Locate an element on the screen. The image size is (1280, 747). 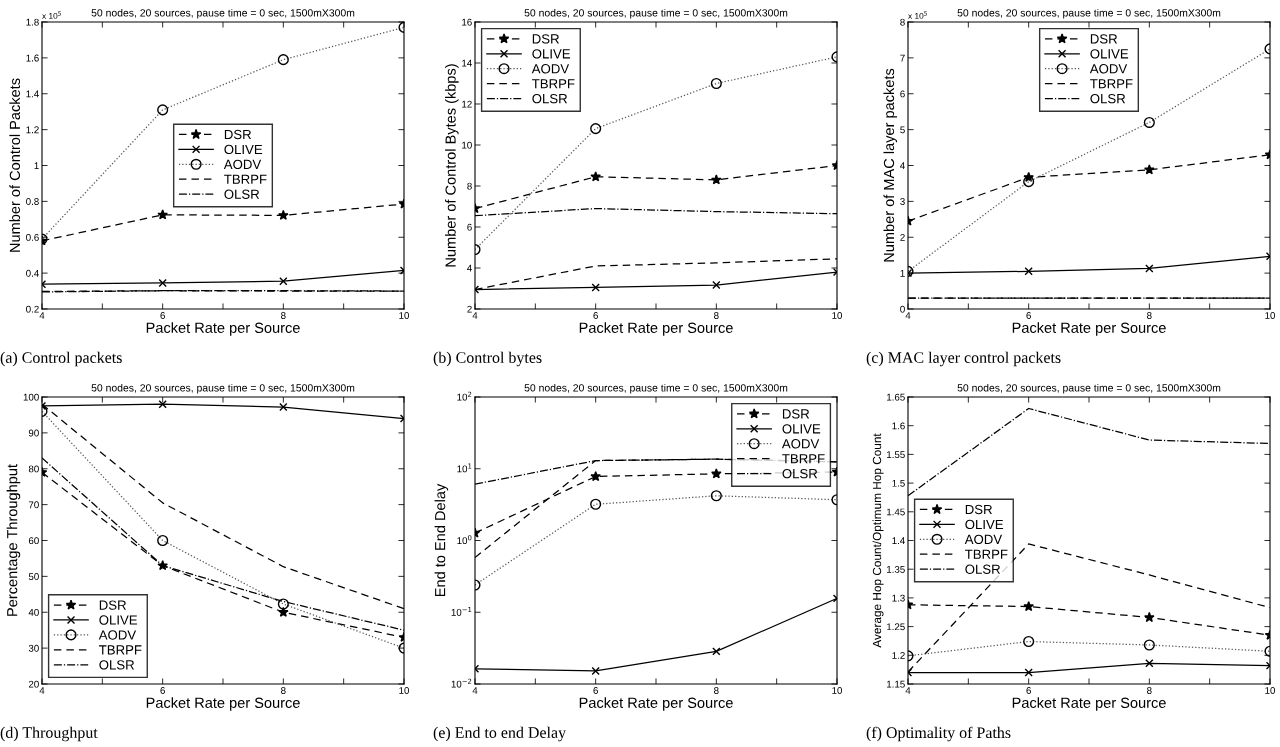
text: (a) Control packets is located at coordinates (61, 359).